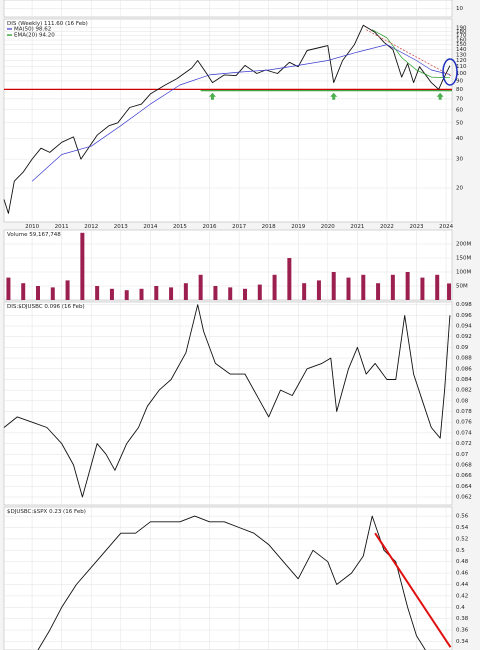  Describe the element at coordinates (32, 30) in the screenshot. I see `legend-label: MA(50) 98.62` at that location.